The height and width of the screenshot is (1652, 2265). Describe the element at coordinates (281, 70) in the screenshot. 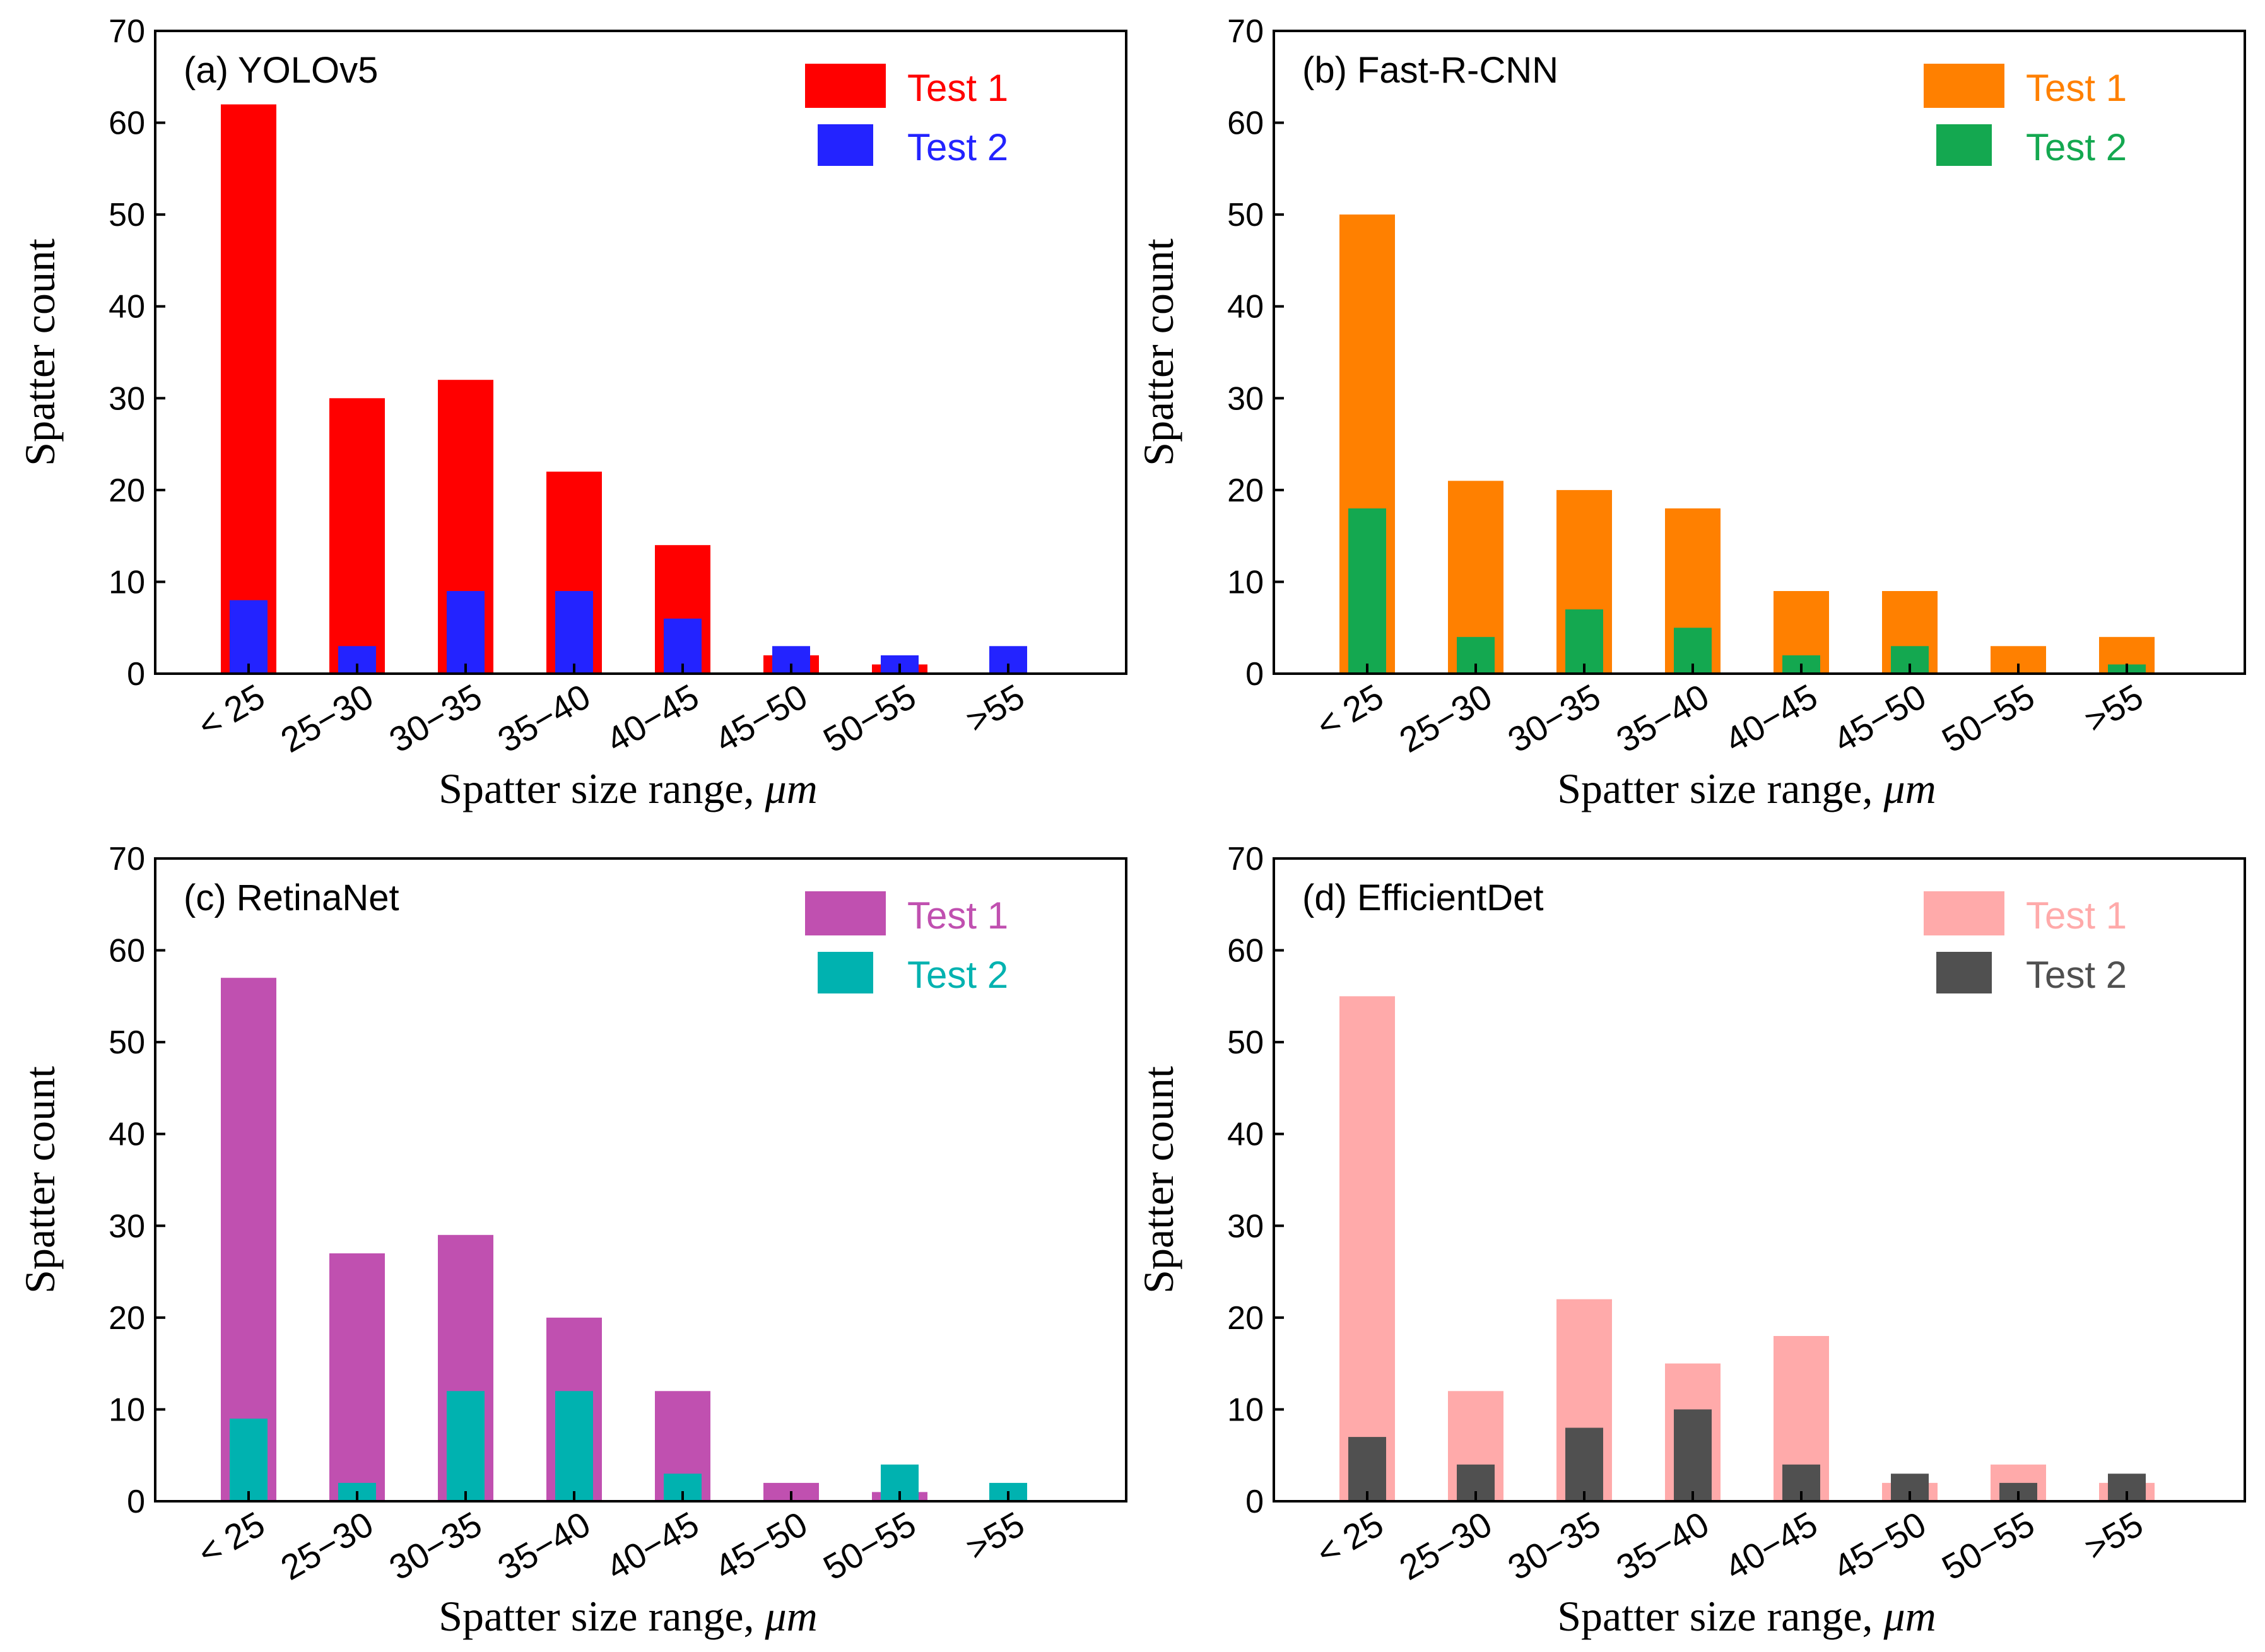

I see `panel-title: (a) YOLOv5` at that location.